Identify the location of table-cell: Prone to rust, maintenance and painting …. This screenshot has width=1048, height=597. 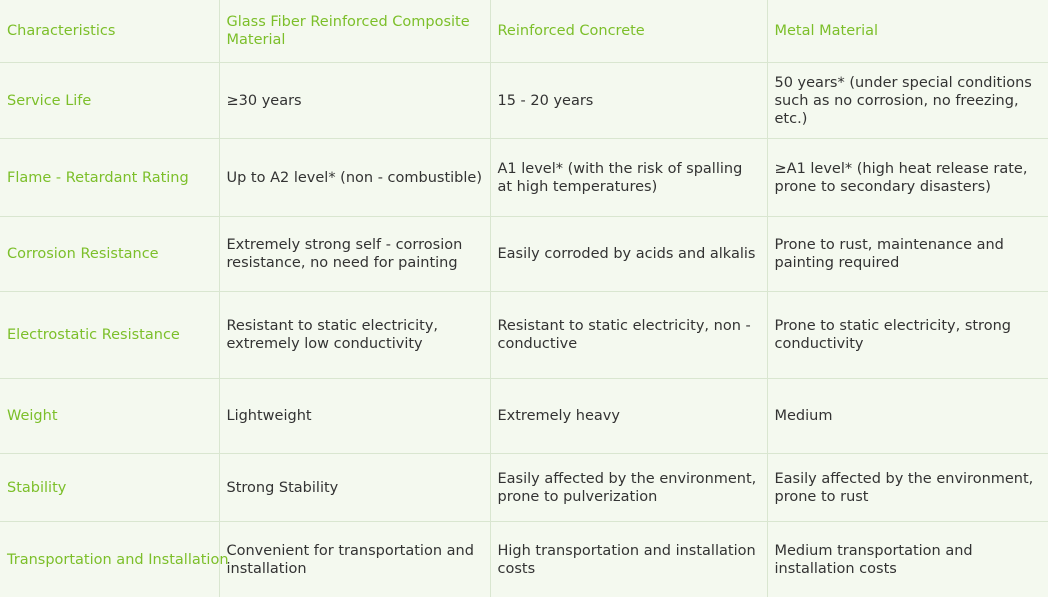
(907, 254).